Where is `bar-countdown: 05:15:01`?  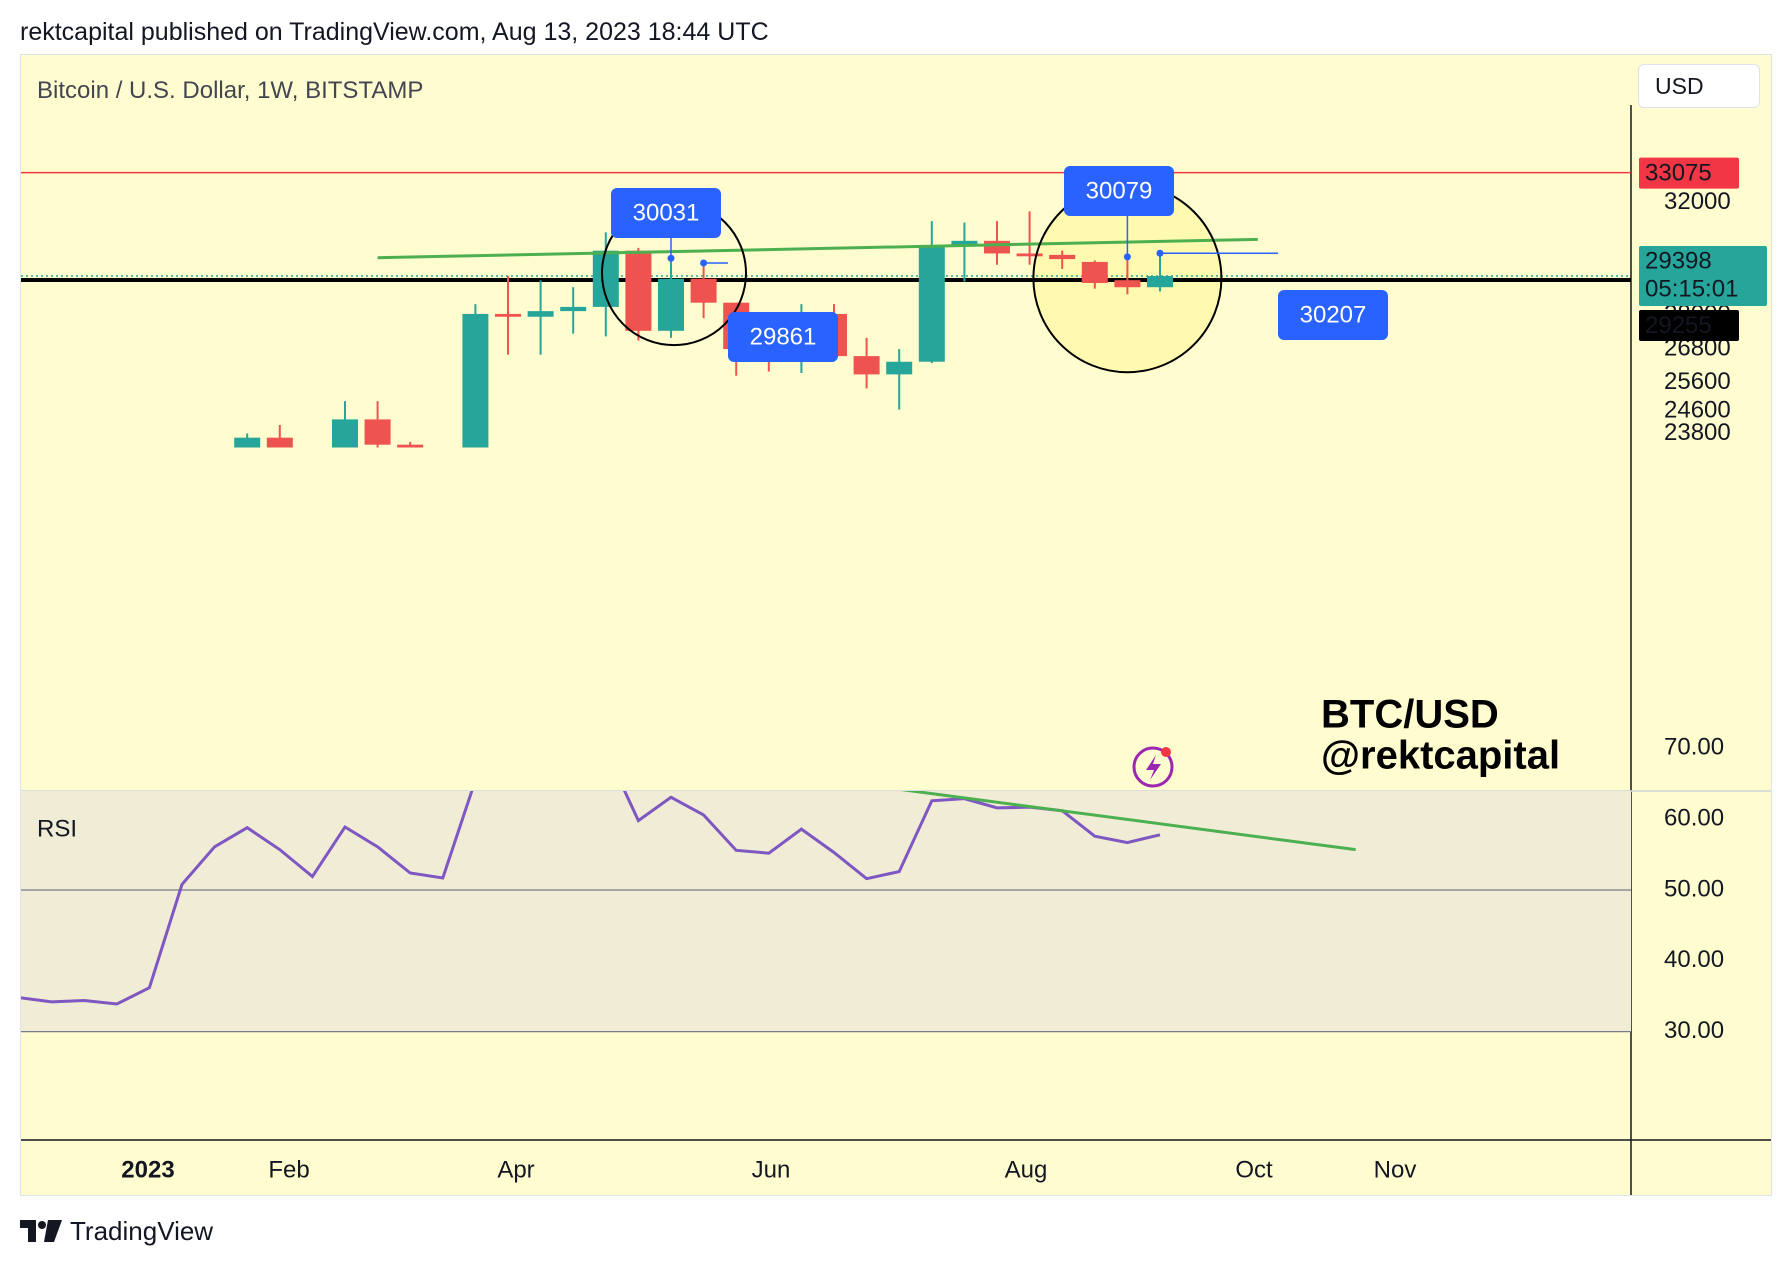 bar-countdown: 05:15:01 is located at coordinates (1691, 288).